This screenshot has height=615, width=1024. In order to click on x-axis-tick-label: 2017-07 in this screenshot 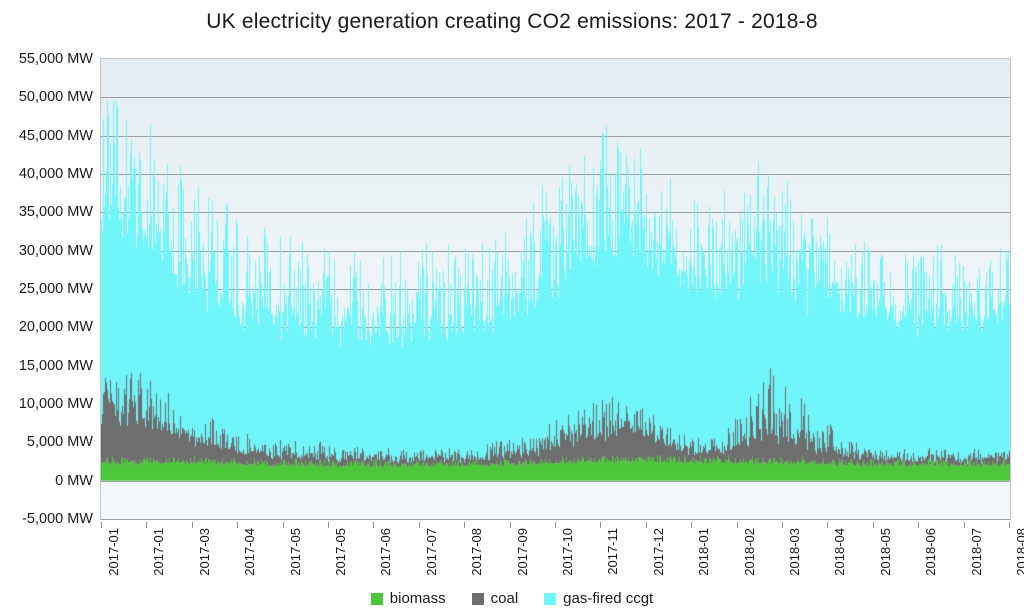, I will do `click(431, 552)`.